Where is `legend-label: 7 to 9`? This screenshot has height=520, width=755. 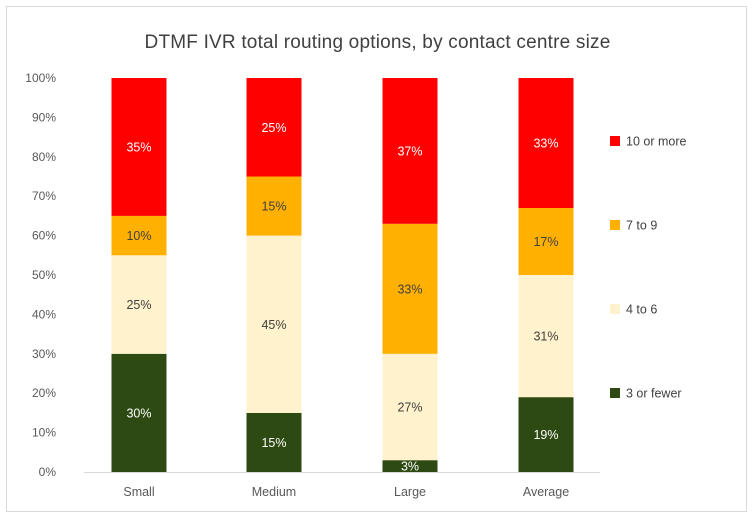
legend-label: 7 to 9 is located at coordinates (641, 226).